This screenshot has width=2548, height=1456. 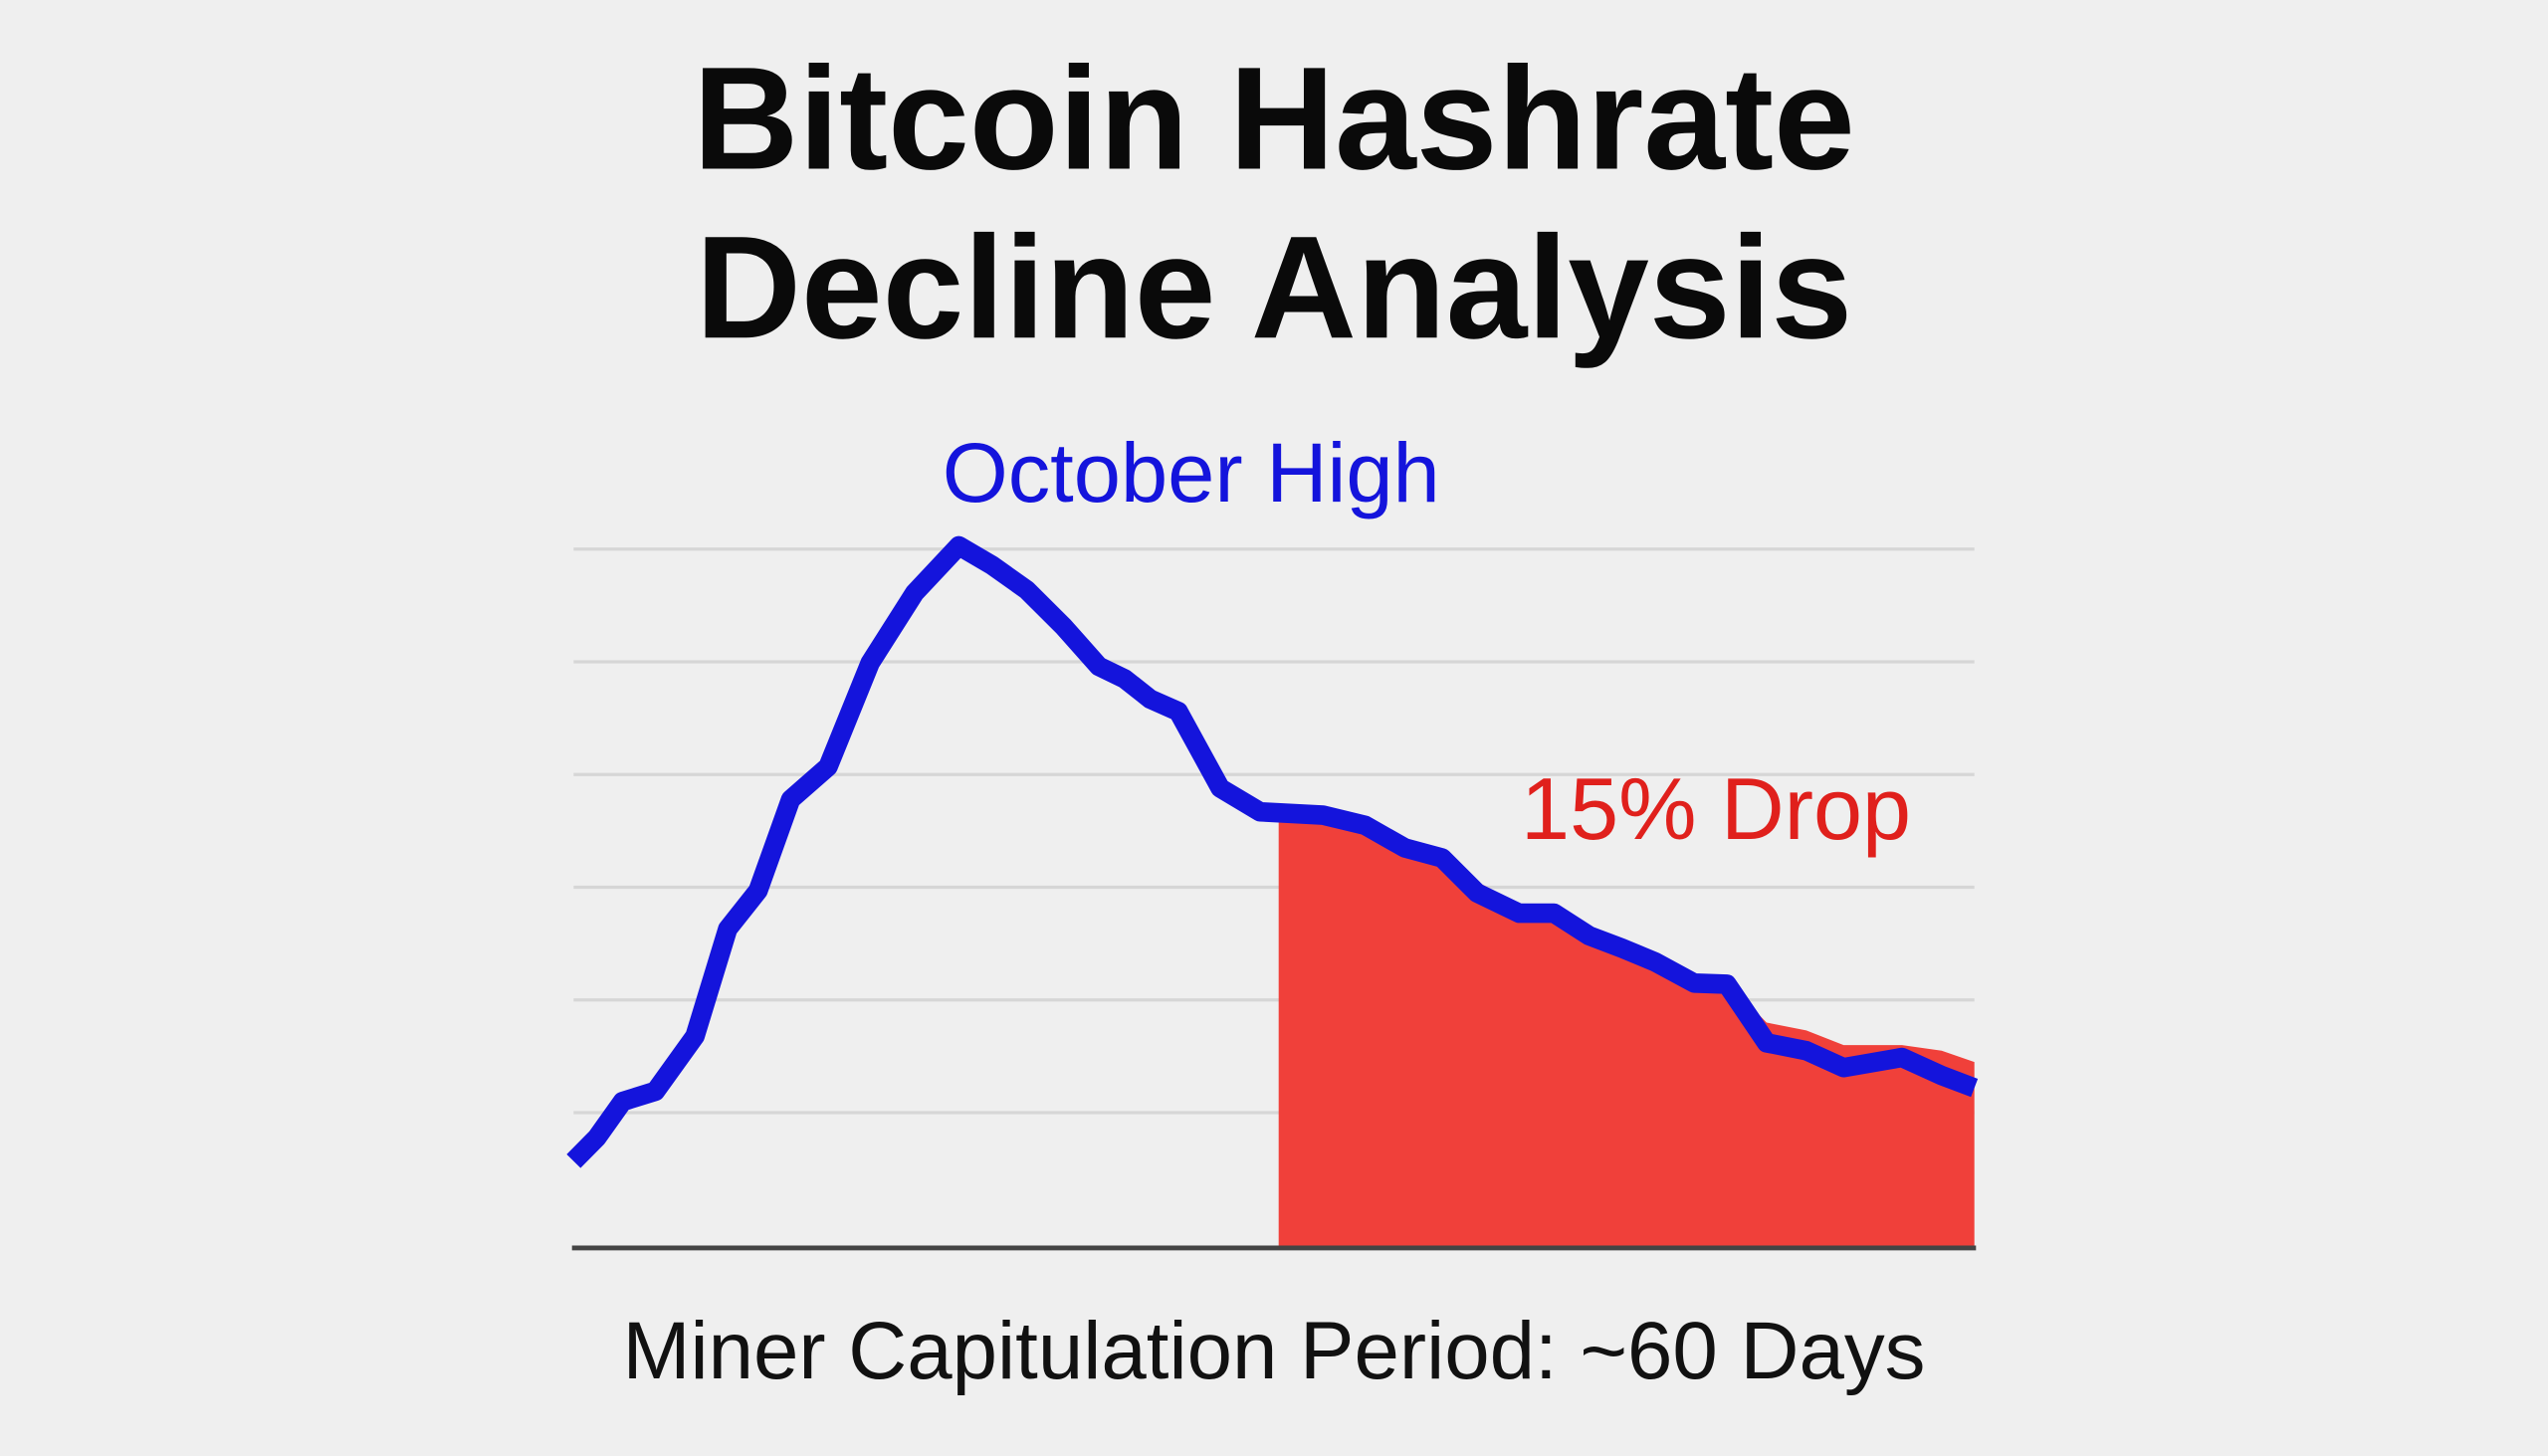 What do you see at coordinates (1626, 1031) in the screenshot?
I see `area` at bounding box center [1626, 1031].